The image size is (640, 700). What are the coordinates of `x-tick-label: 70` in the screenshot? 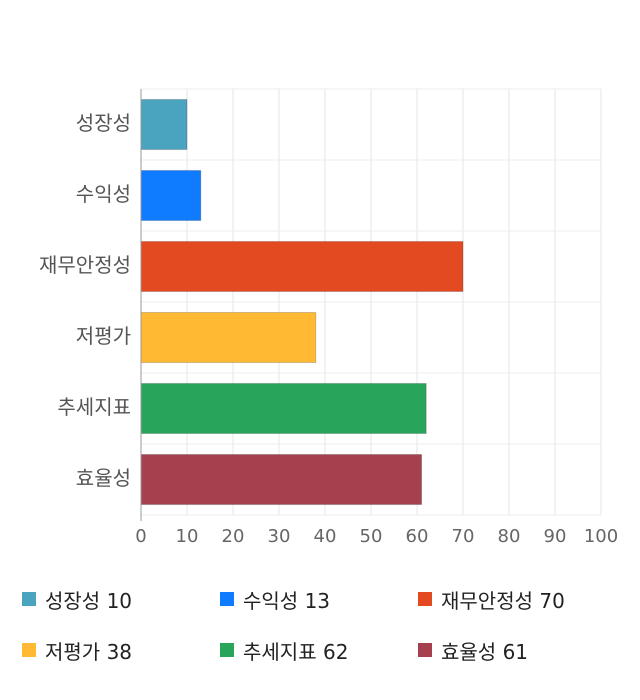 It's located at (463, 536).